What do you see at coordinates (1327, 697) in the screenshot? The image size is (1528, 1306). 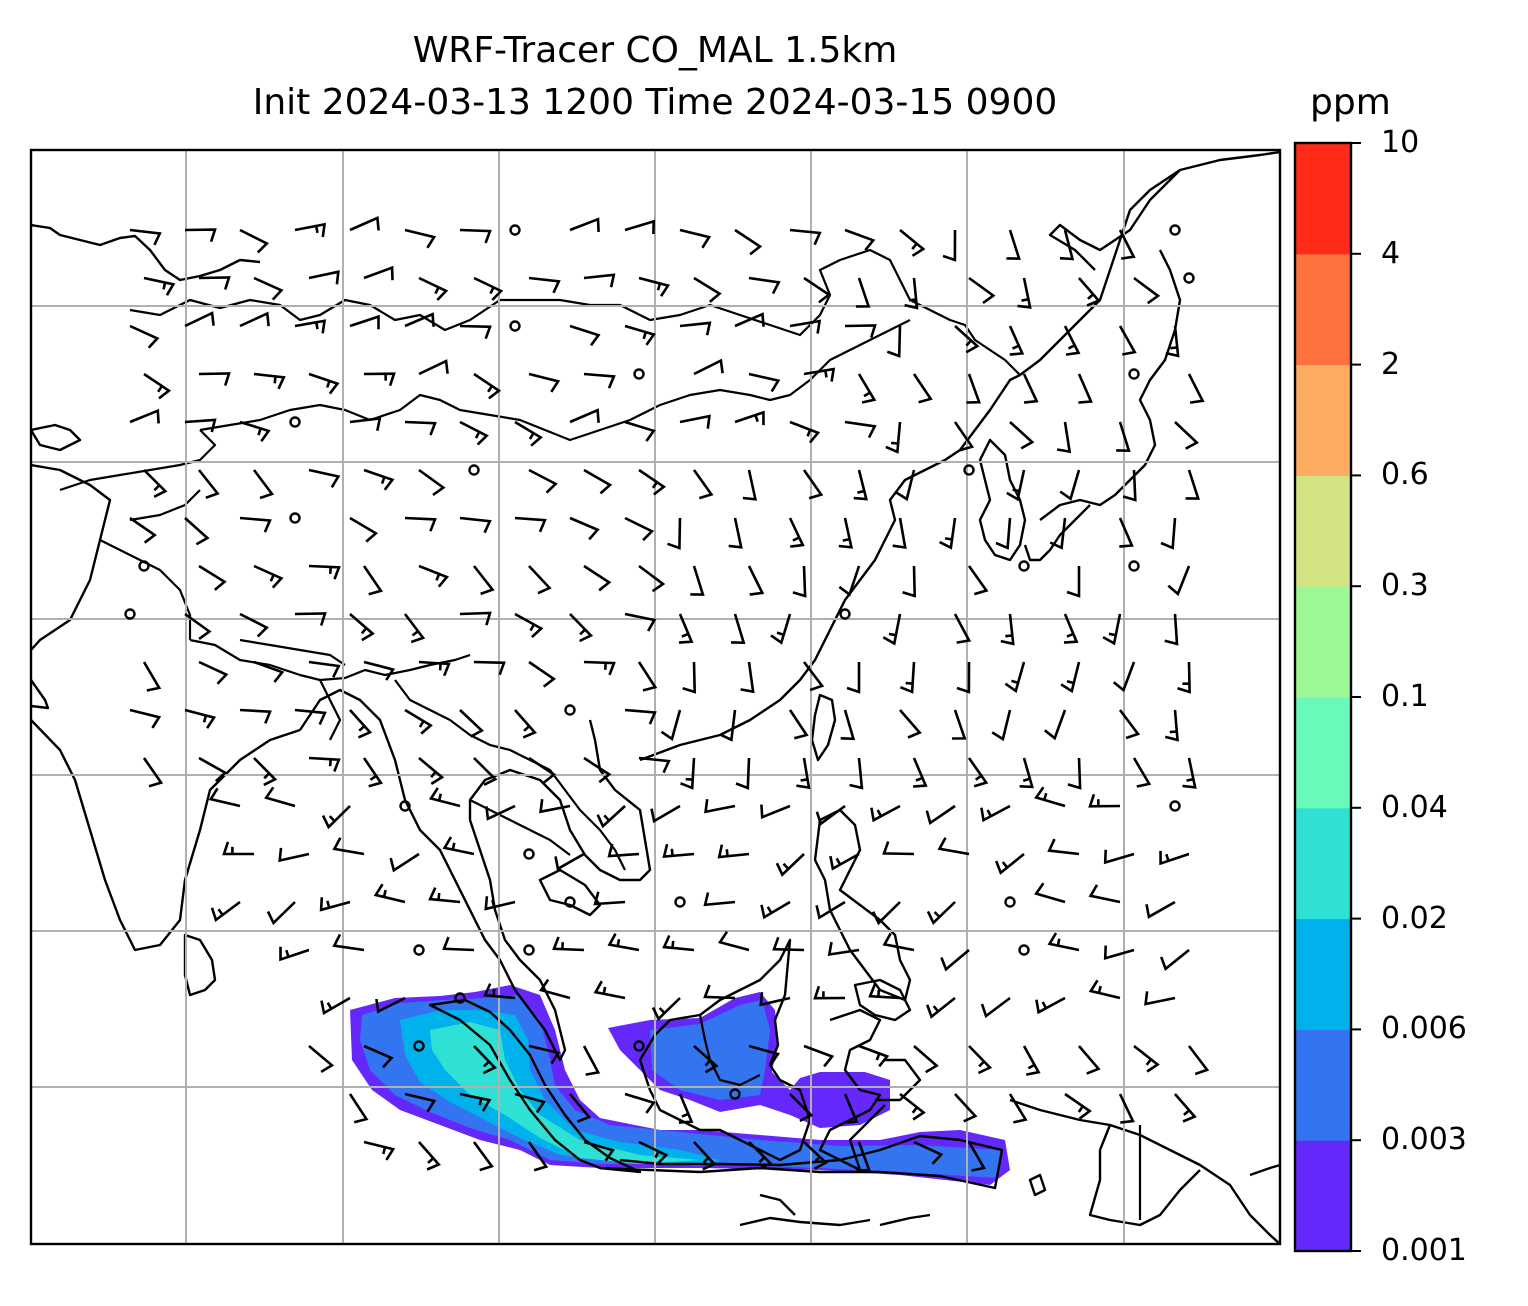 I see `colorbar` at bounding box center [1327, 697].